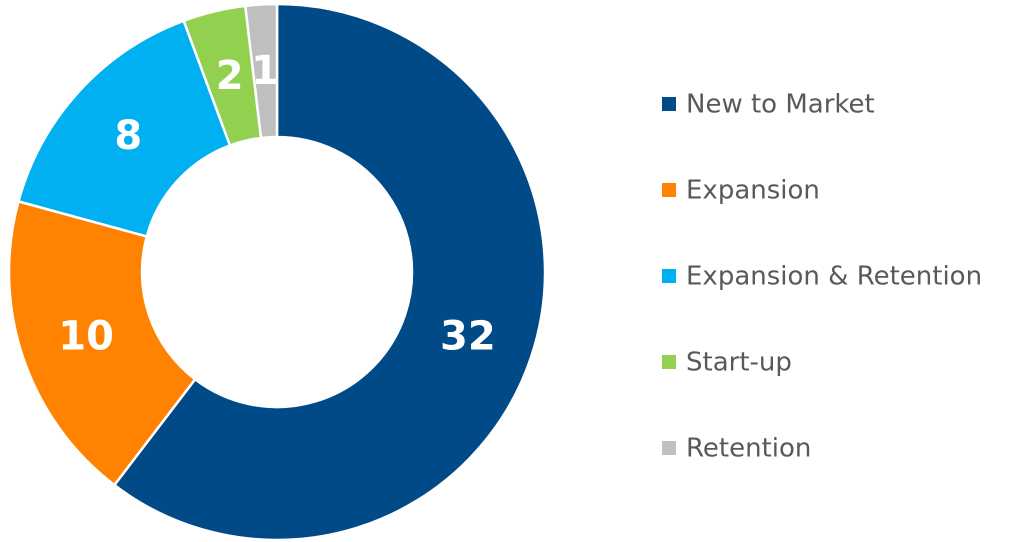  I want to click on legend-label: Retention, so click(748, 449).